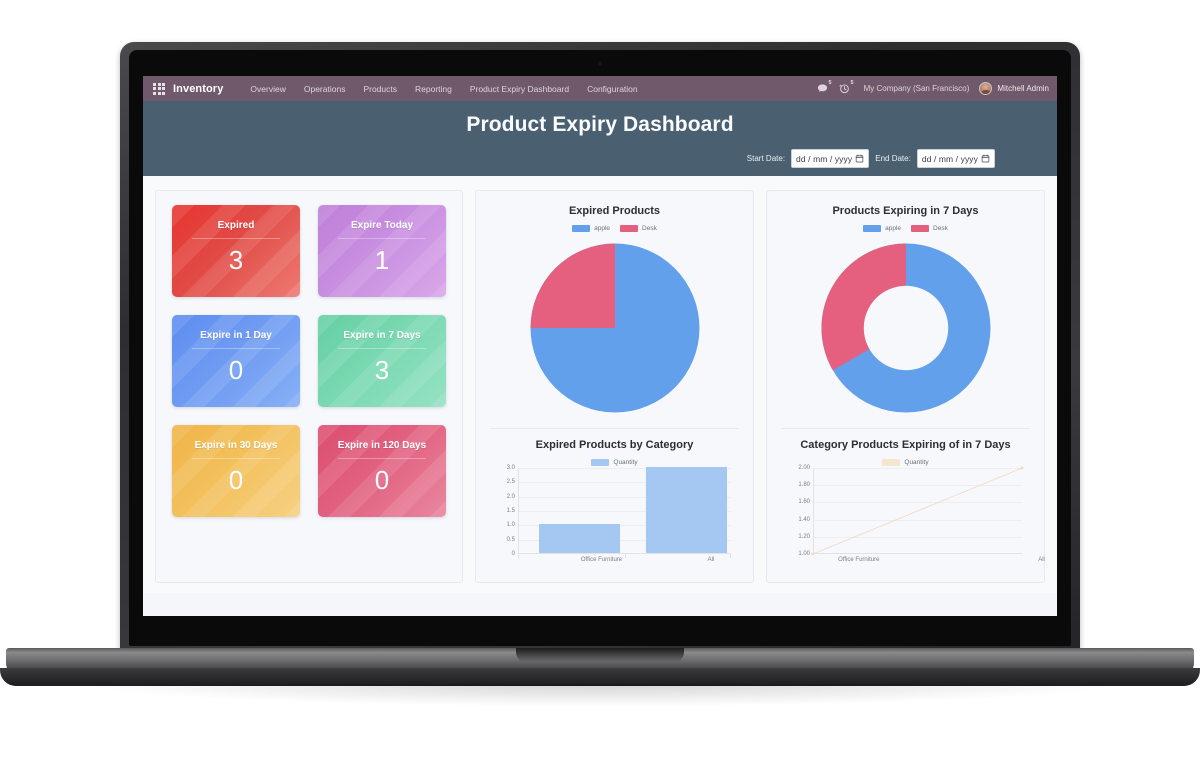  I want to click on menu-item-product-expiry-dashboard: Product Expiry Dashboard, so click(519, 88).